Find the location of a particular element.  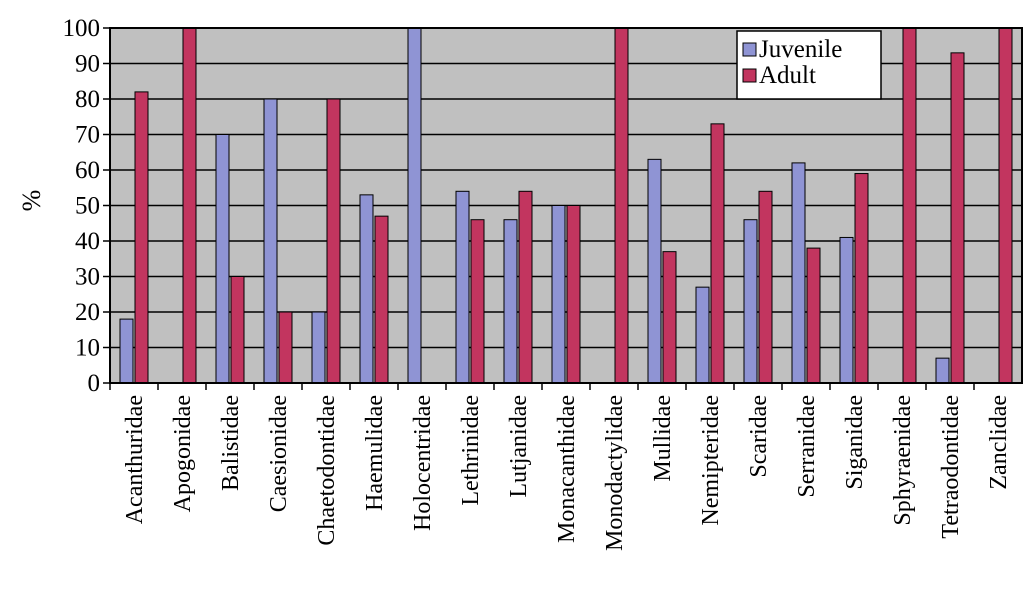

x-category-label: Tetraodontidae is located at coordinates (951, 467).